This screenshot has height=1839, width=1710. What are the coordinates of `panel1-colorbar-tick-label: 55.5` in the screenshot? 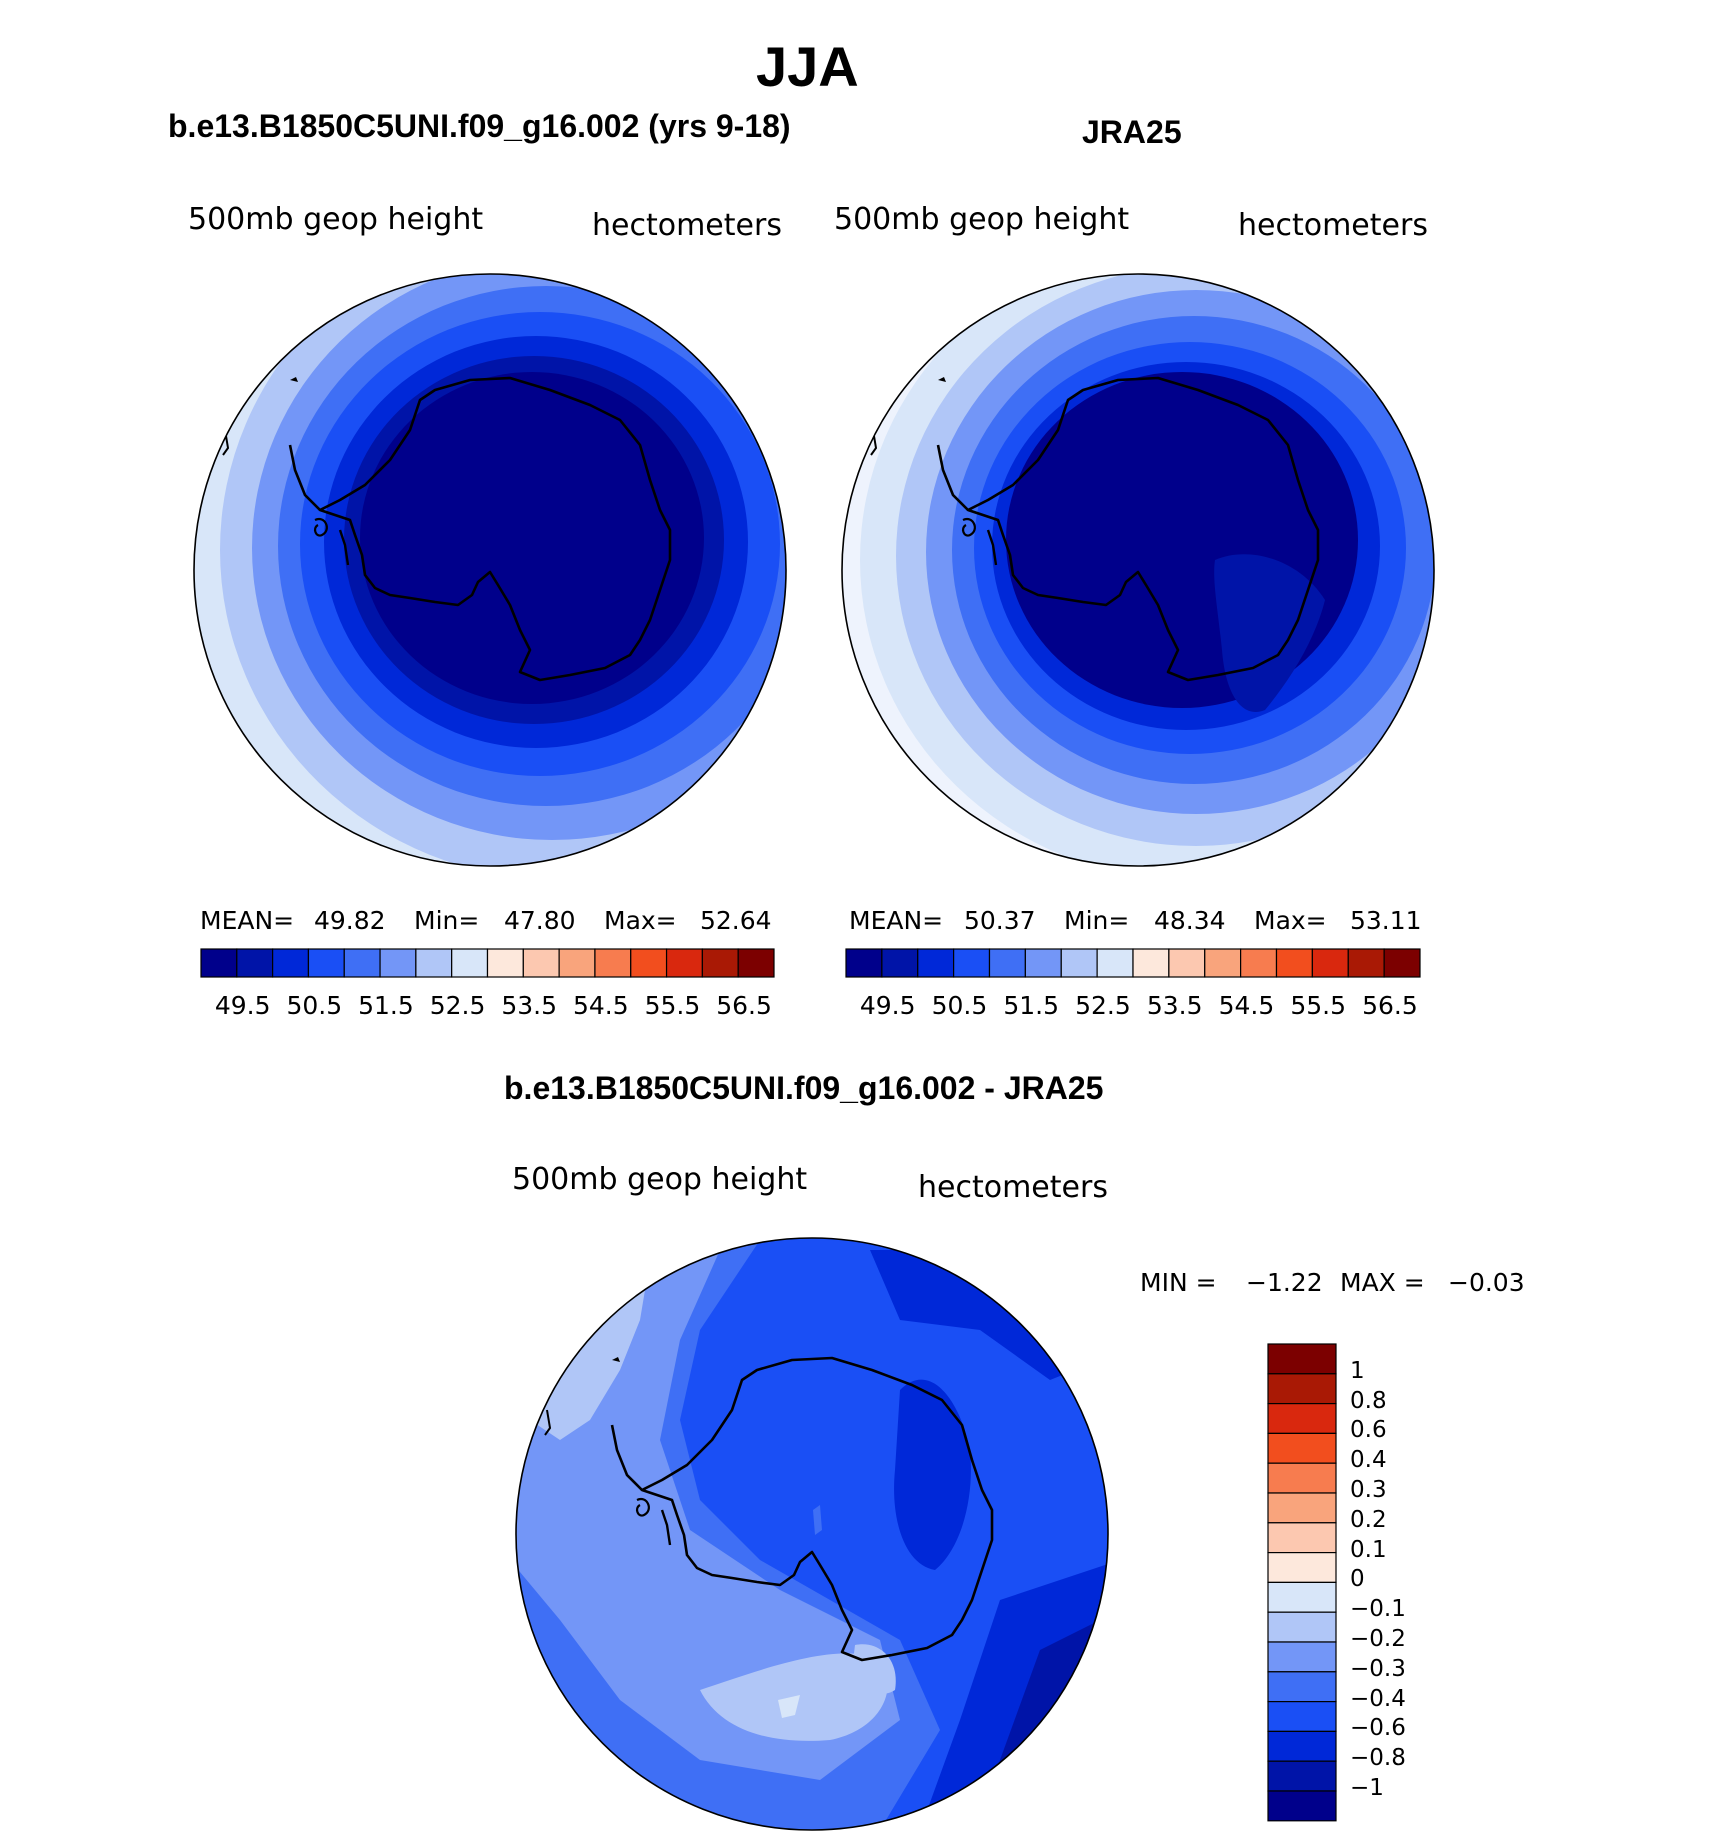 It's located at (672, 1005).